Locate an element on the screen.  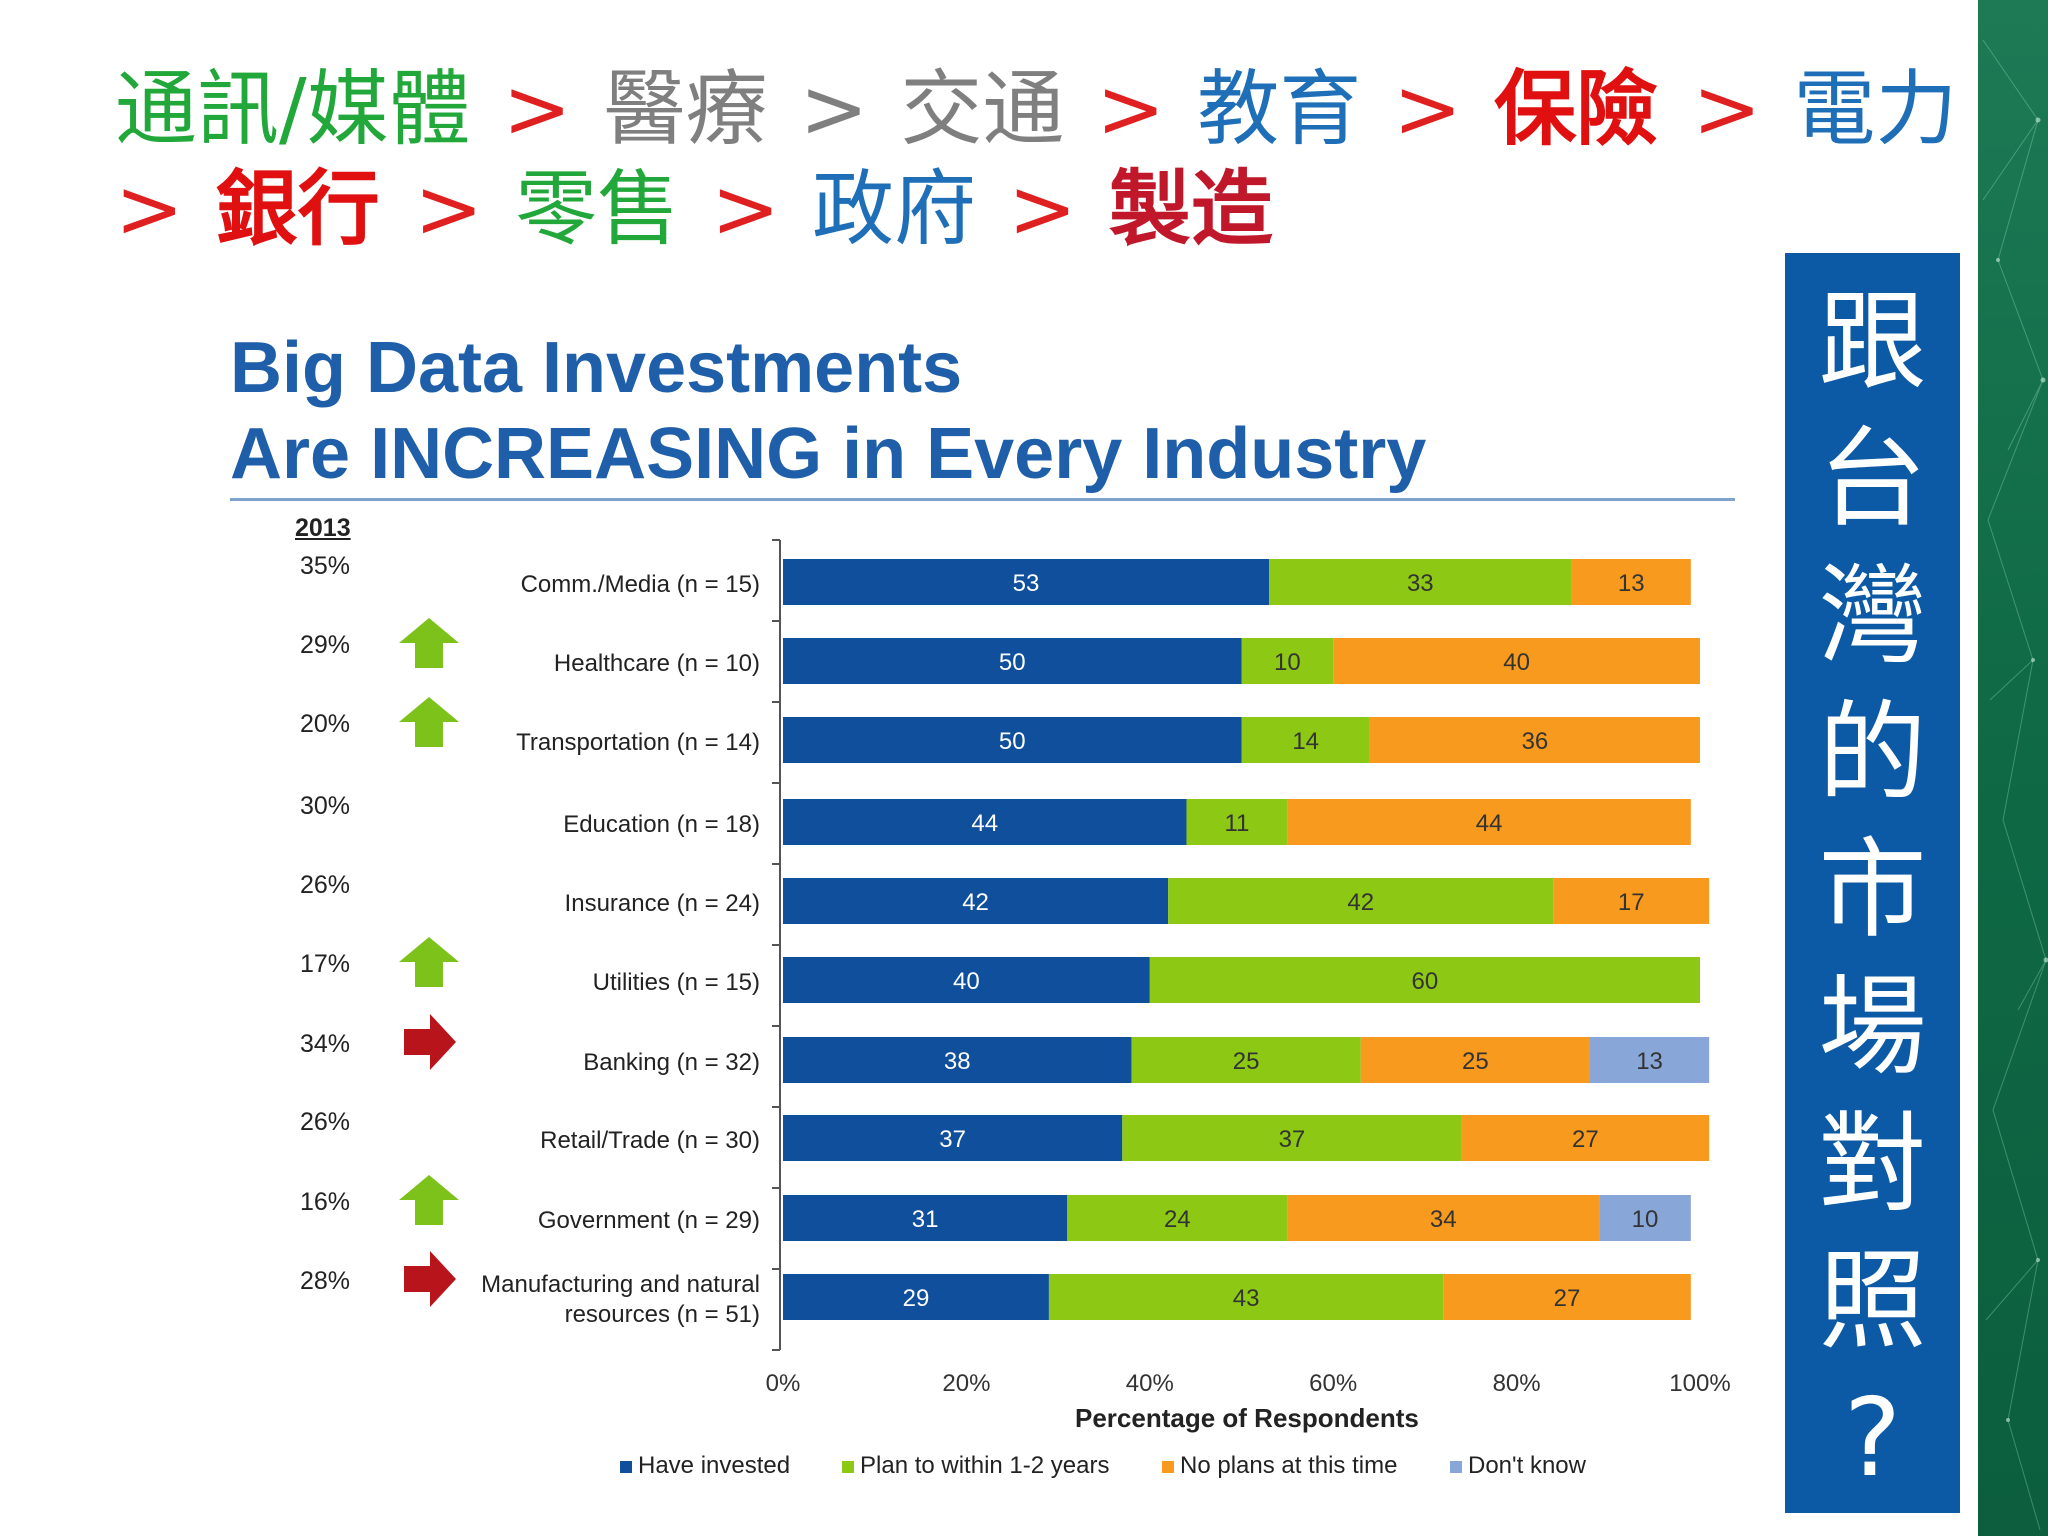
data-label: 43 is located at coordinates (1246, 1298).